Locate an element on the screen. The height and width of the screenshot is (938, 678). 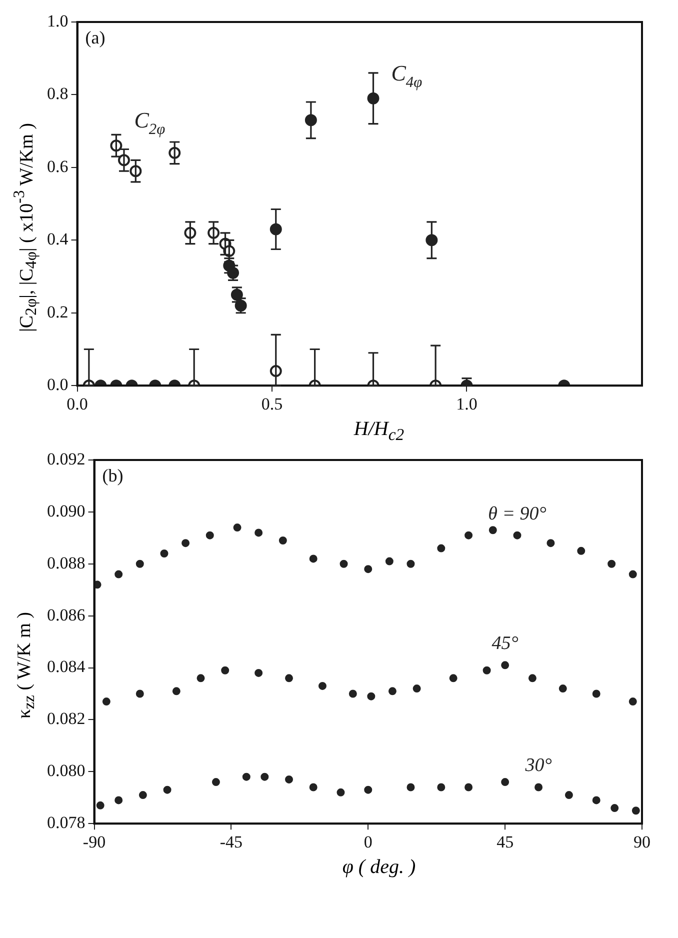
x-tick-label: 45 is located at coordinates (505, 842).